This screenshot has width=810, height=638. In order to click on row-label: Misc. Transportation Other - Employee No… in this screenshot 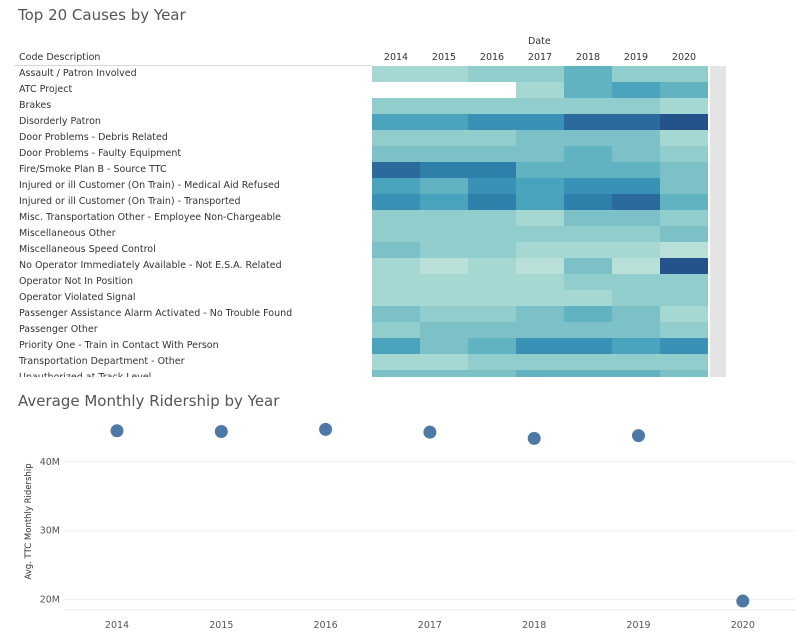, I will do `click(150, 217)`.